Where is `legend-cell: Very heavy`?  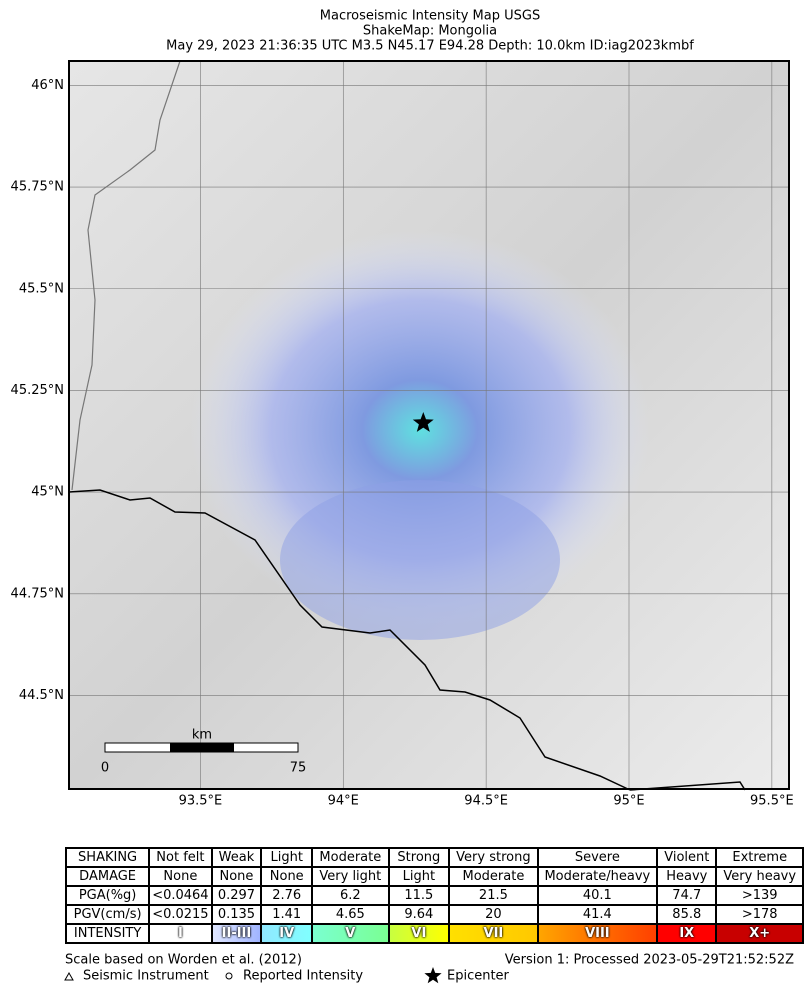
legend-cell: Very heavy is located at coordinates (759, 876).